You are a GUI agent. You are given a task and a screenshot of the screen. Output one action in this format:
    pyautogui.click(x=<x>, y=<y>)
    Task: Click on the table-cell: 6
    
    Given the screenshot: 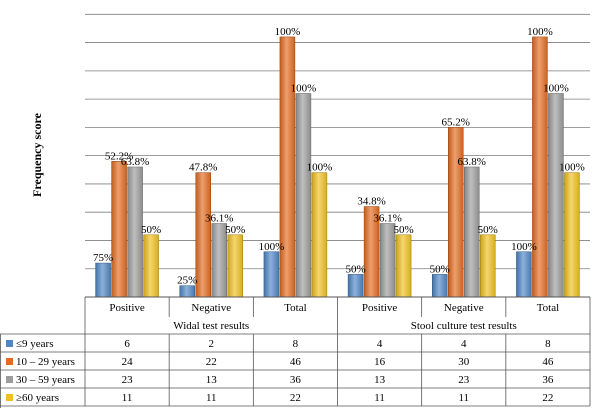 What is the action you would take?
    pyautogui.click(x=127, y=344)
    